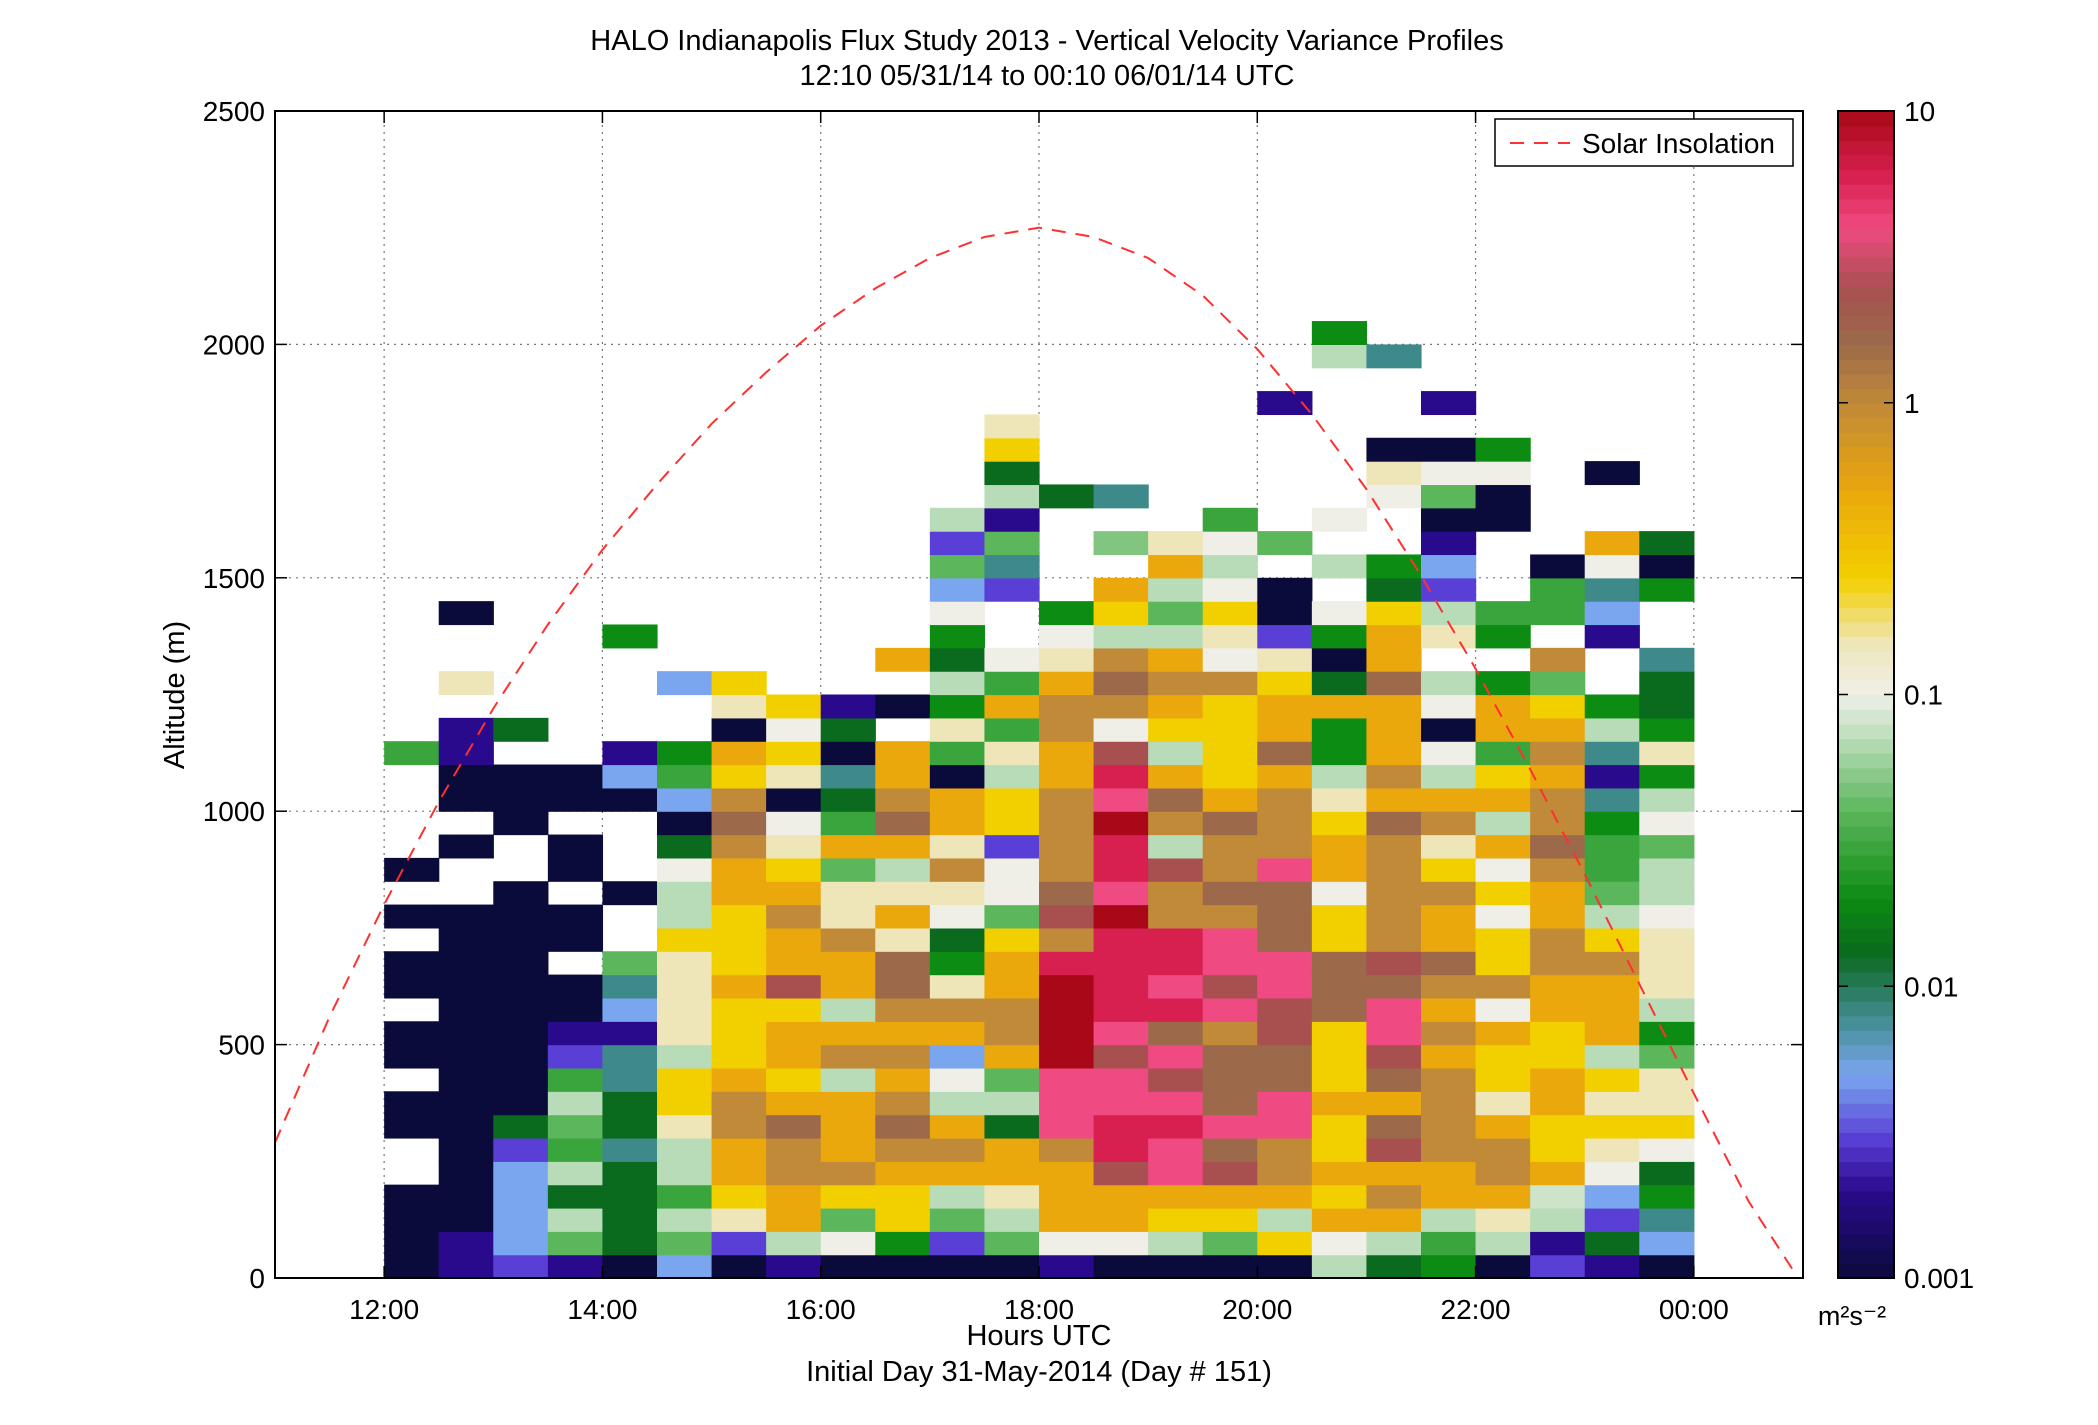  Describe the element at coordinates (1912, 403) in the screenshot. I see `colorbar-tick-label: 1` at that location.